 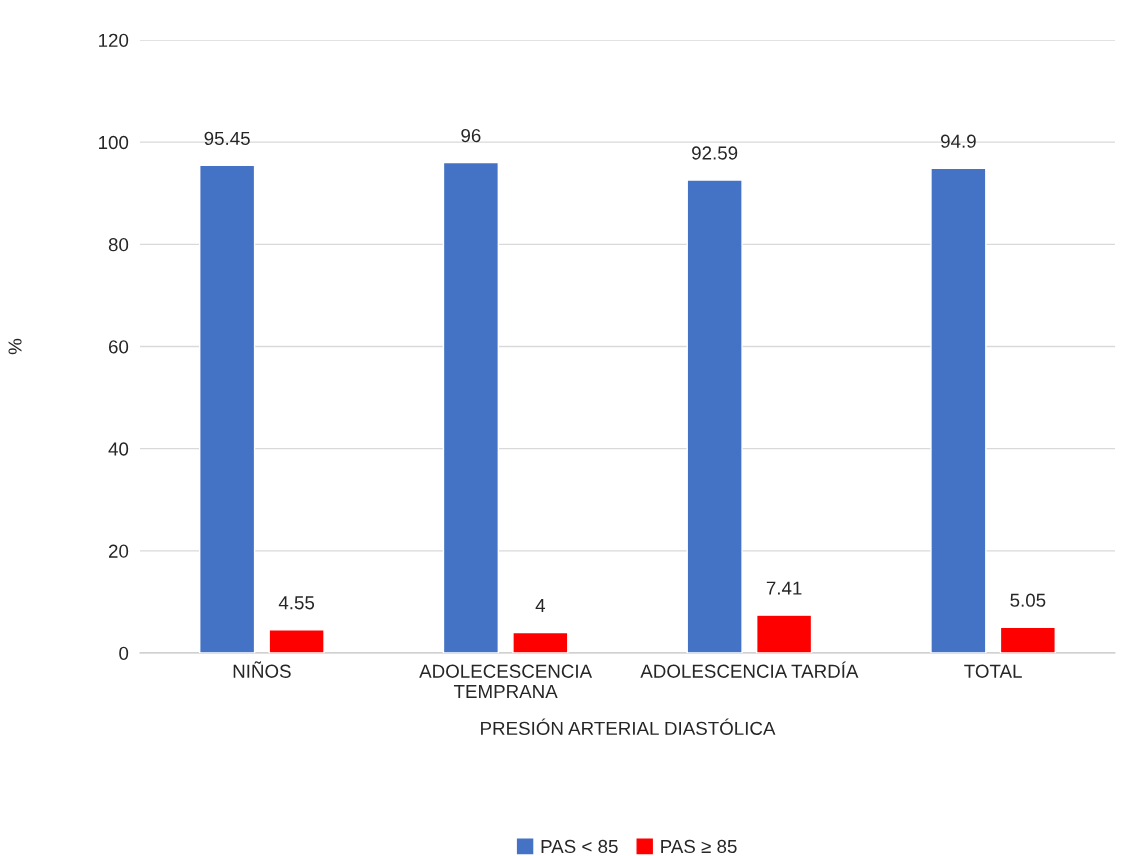 I want to click on y-tick-label: 80, so click(x=118, y=245).